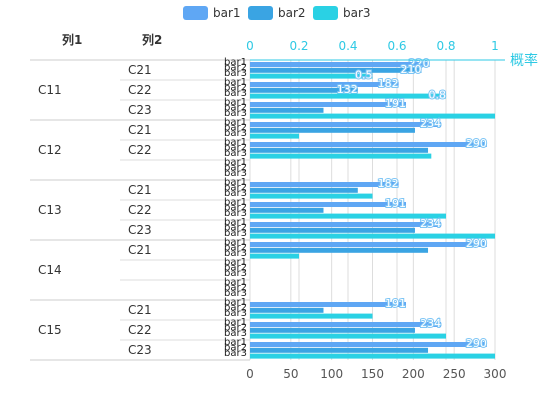 This screenshot has width=550, height=420. What do you see at coordinates (325, 13) in the screenshot?
I see `legend-swatch-bar3` at bounding box center [325, 13].